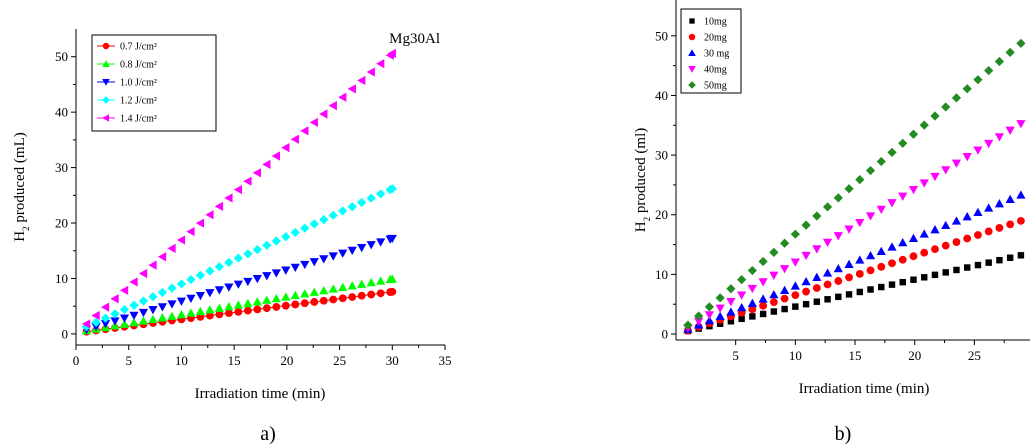  I want to click on y-tick-label: 0, so click(65, 333).